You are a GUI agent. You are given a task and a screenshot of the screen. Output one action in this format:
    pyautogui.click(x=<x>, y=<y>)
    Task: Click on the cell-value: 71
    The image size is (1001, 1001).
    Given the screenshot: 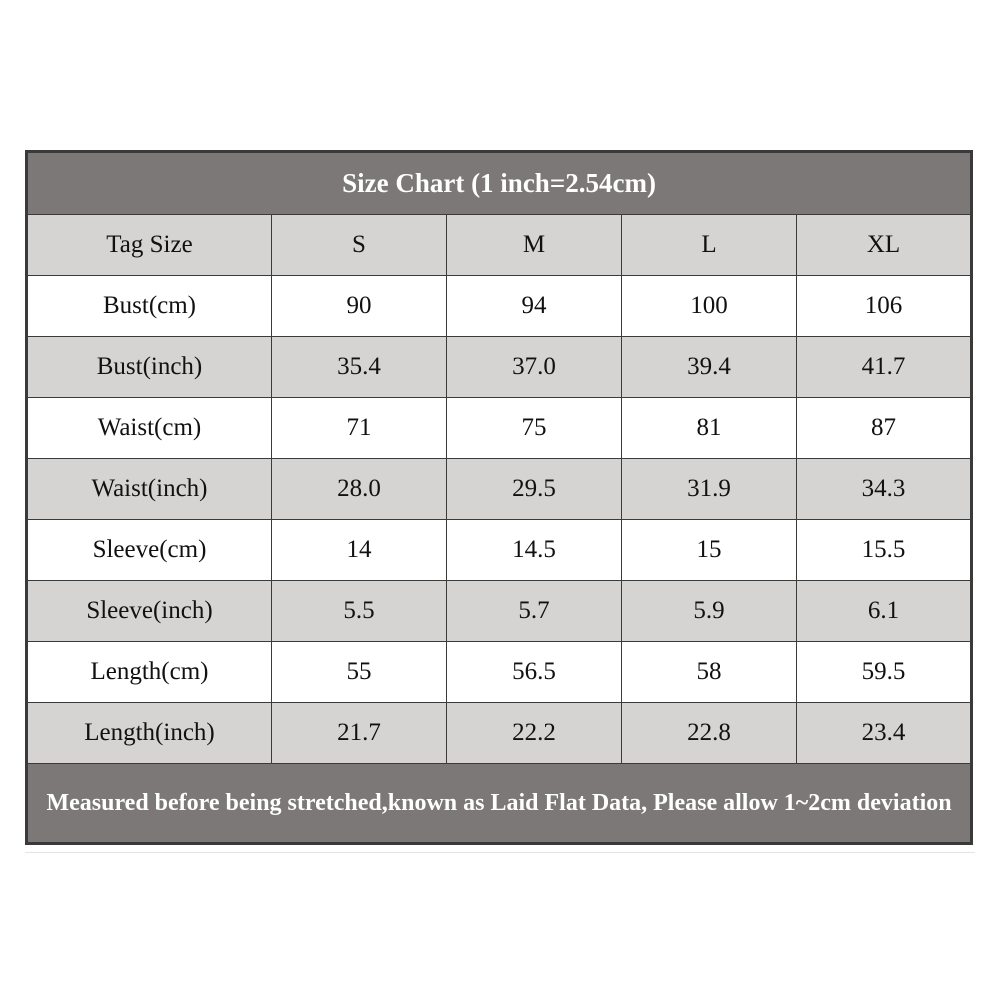 What is the action you would take?
    pyautogui.click(x=359, y=428)
    